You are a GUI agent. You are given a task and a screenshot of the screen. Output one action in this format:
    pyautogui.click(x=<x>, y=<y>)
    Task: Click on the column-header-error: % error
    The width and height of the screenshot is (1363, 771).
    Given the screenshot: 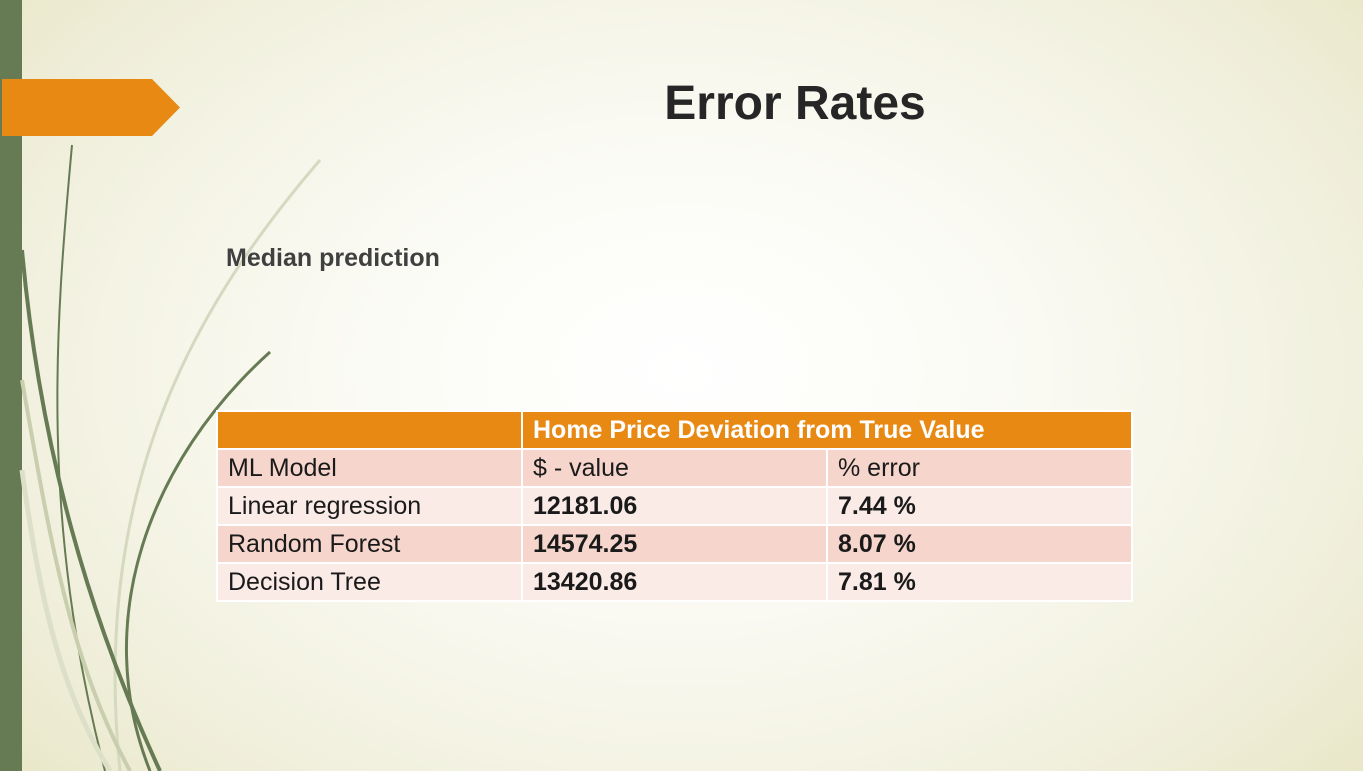 What is the action you would take?
    pyautogui.click(x=979, y=468)
    